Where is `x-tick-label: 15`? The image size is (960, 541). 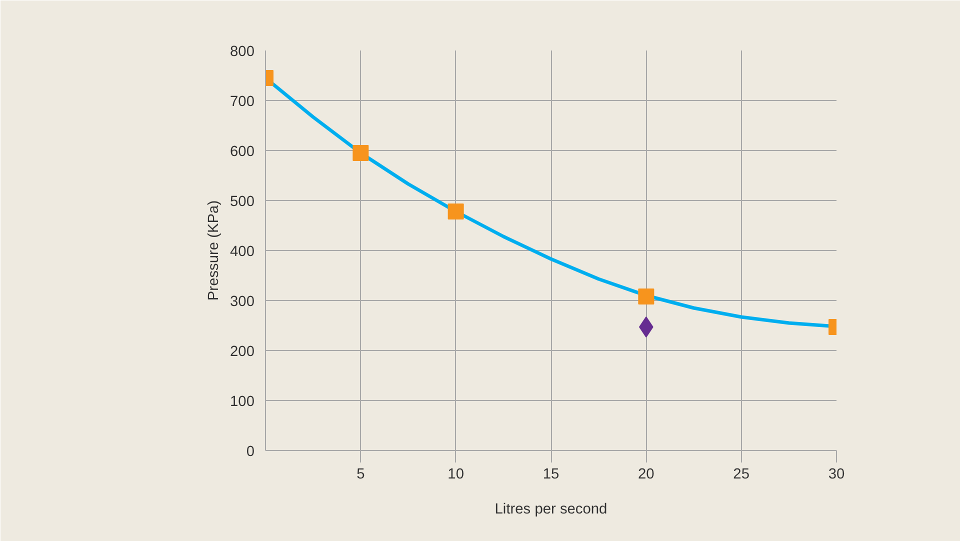 x-tick-label: 15 is located at coordinates (551, 474).